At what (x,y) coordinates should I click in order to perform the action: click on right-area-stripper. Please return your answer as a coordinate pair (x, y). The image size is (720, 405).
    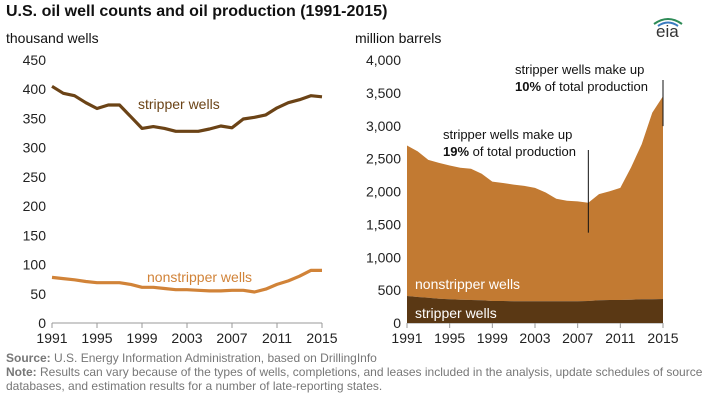
    Looking at the image, I should click on (535, 309).